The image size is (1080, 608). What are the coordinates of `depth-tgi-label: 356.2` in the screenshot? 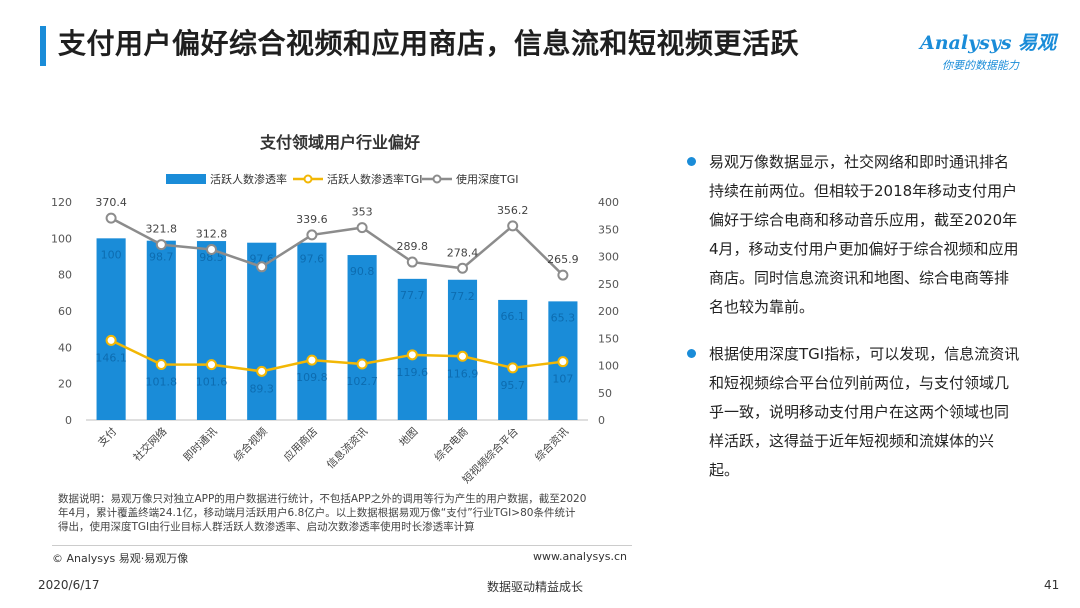 It's located at (513, 210).